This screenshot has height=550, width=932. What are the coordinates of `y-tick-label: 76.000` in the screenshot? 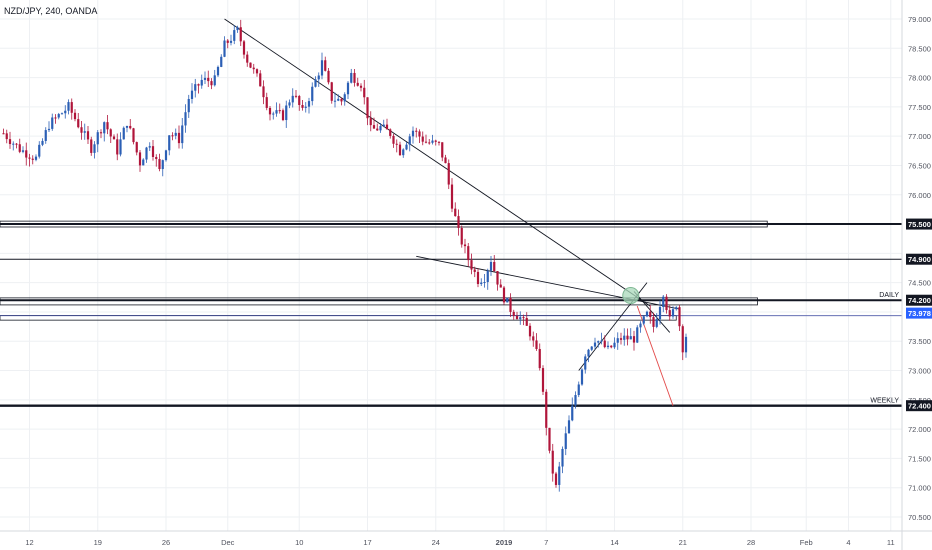 It's located at (919, 195).